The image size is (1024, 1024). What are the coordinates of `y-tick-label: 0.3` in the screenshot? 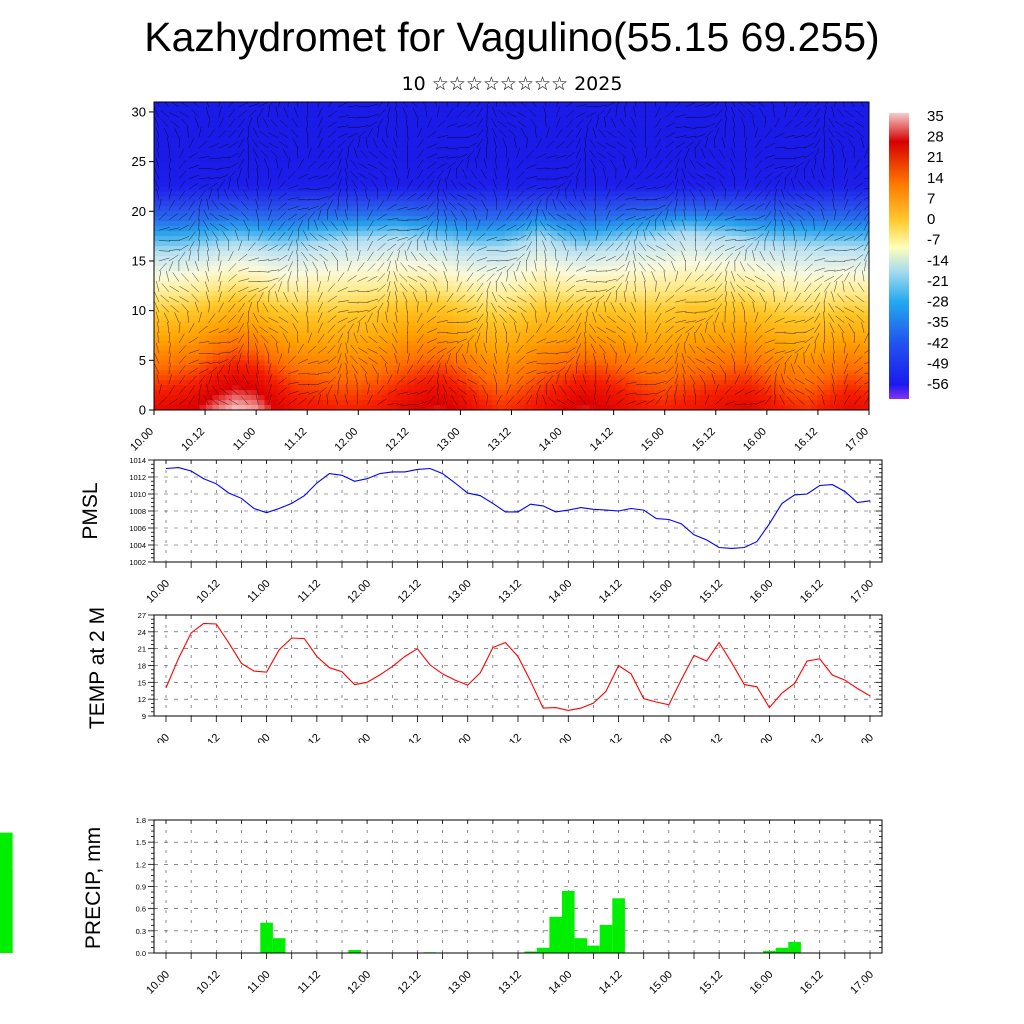 It's located at (141, 931).